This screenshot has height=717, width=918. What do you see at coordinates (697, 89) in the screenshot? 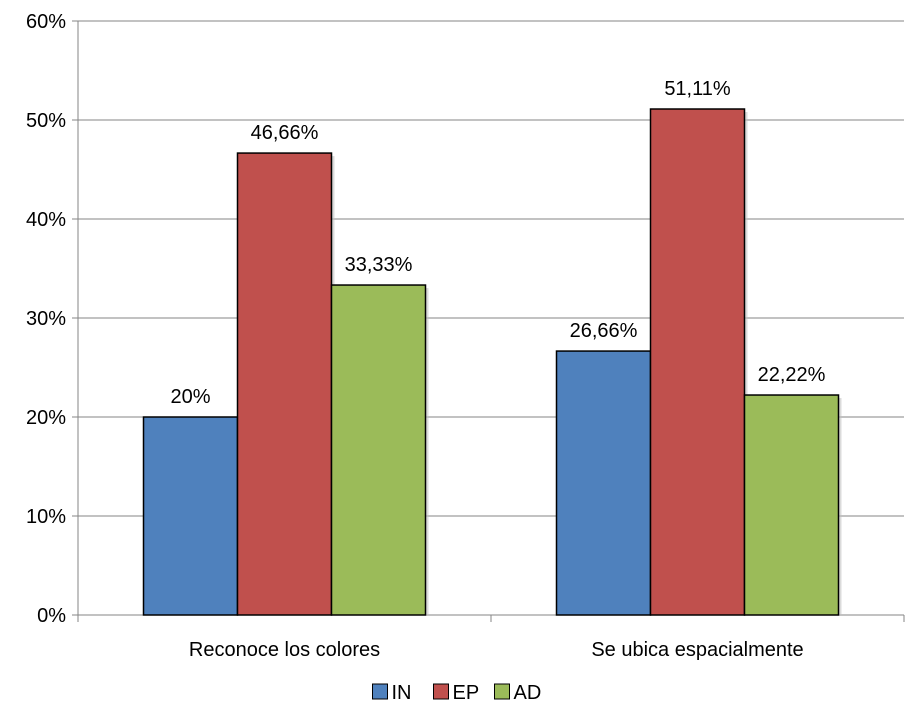
I see `data-label: 51,11%` at bounding box center [697, 89].